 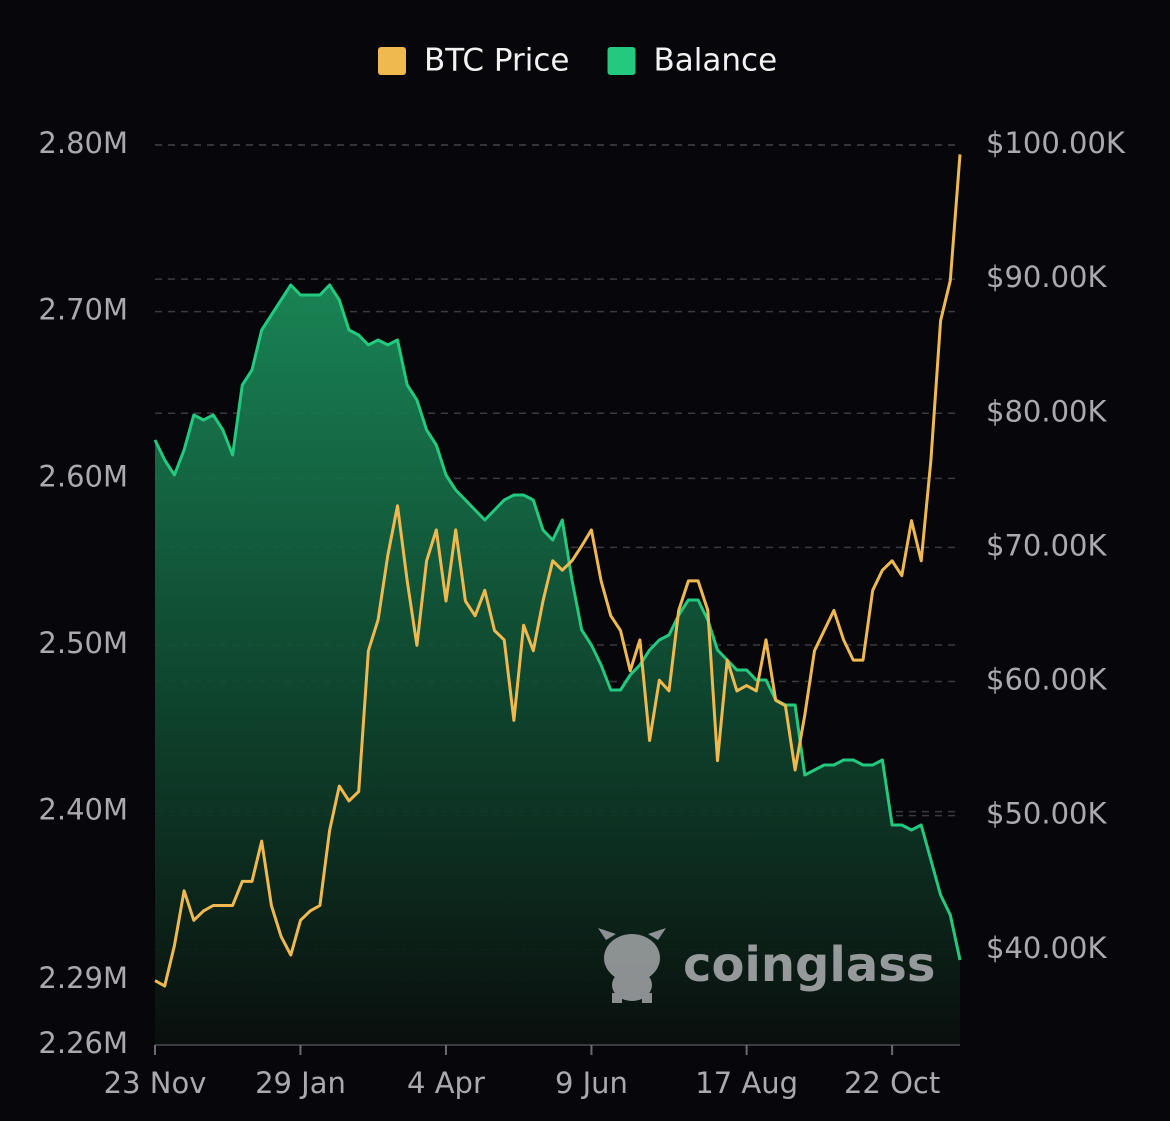 I want to click on y2-tick-label: $90.00K, so click(x=1046, y=277).